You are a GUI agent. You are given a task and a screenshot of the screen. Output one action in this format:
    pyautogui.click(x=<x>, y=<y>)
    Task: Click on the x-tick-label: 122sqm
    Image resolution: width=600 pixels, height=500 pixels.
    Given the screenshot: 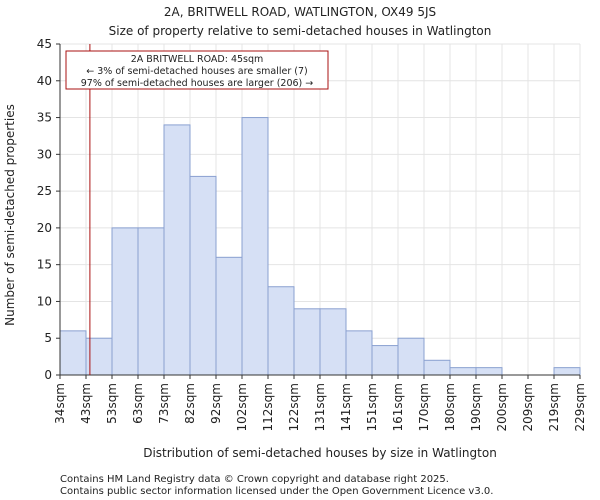 What is the action you would take?
    pyautogui.click(x=294, y=407)
    